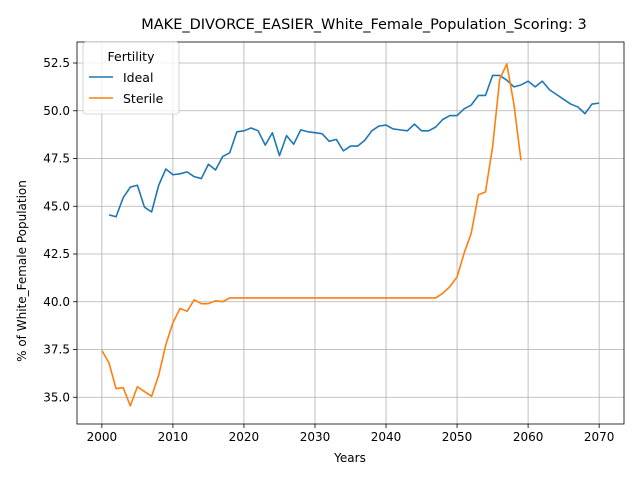  I want to click on legend-label-ideal: Ideal, so click(138, 77).